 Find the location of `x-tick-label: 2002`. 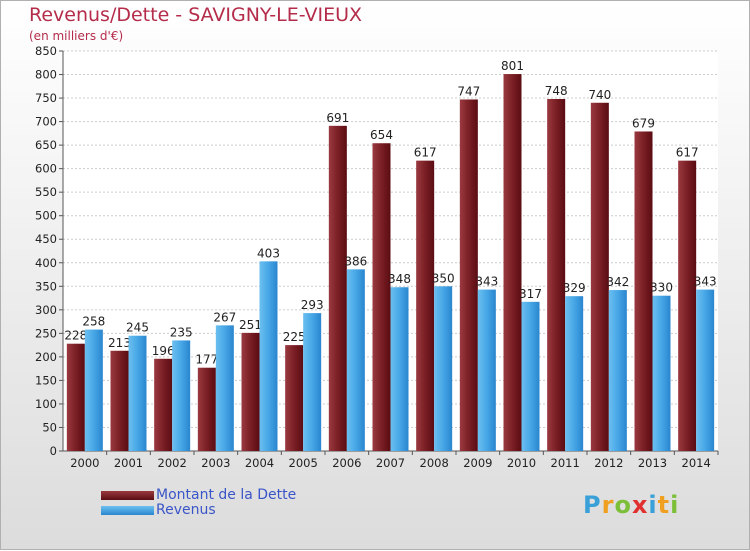

x-tick-label: 2002 is located at coordinates (172, 463).